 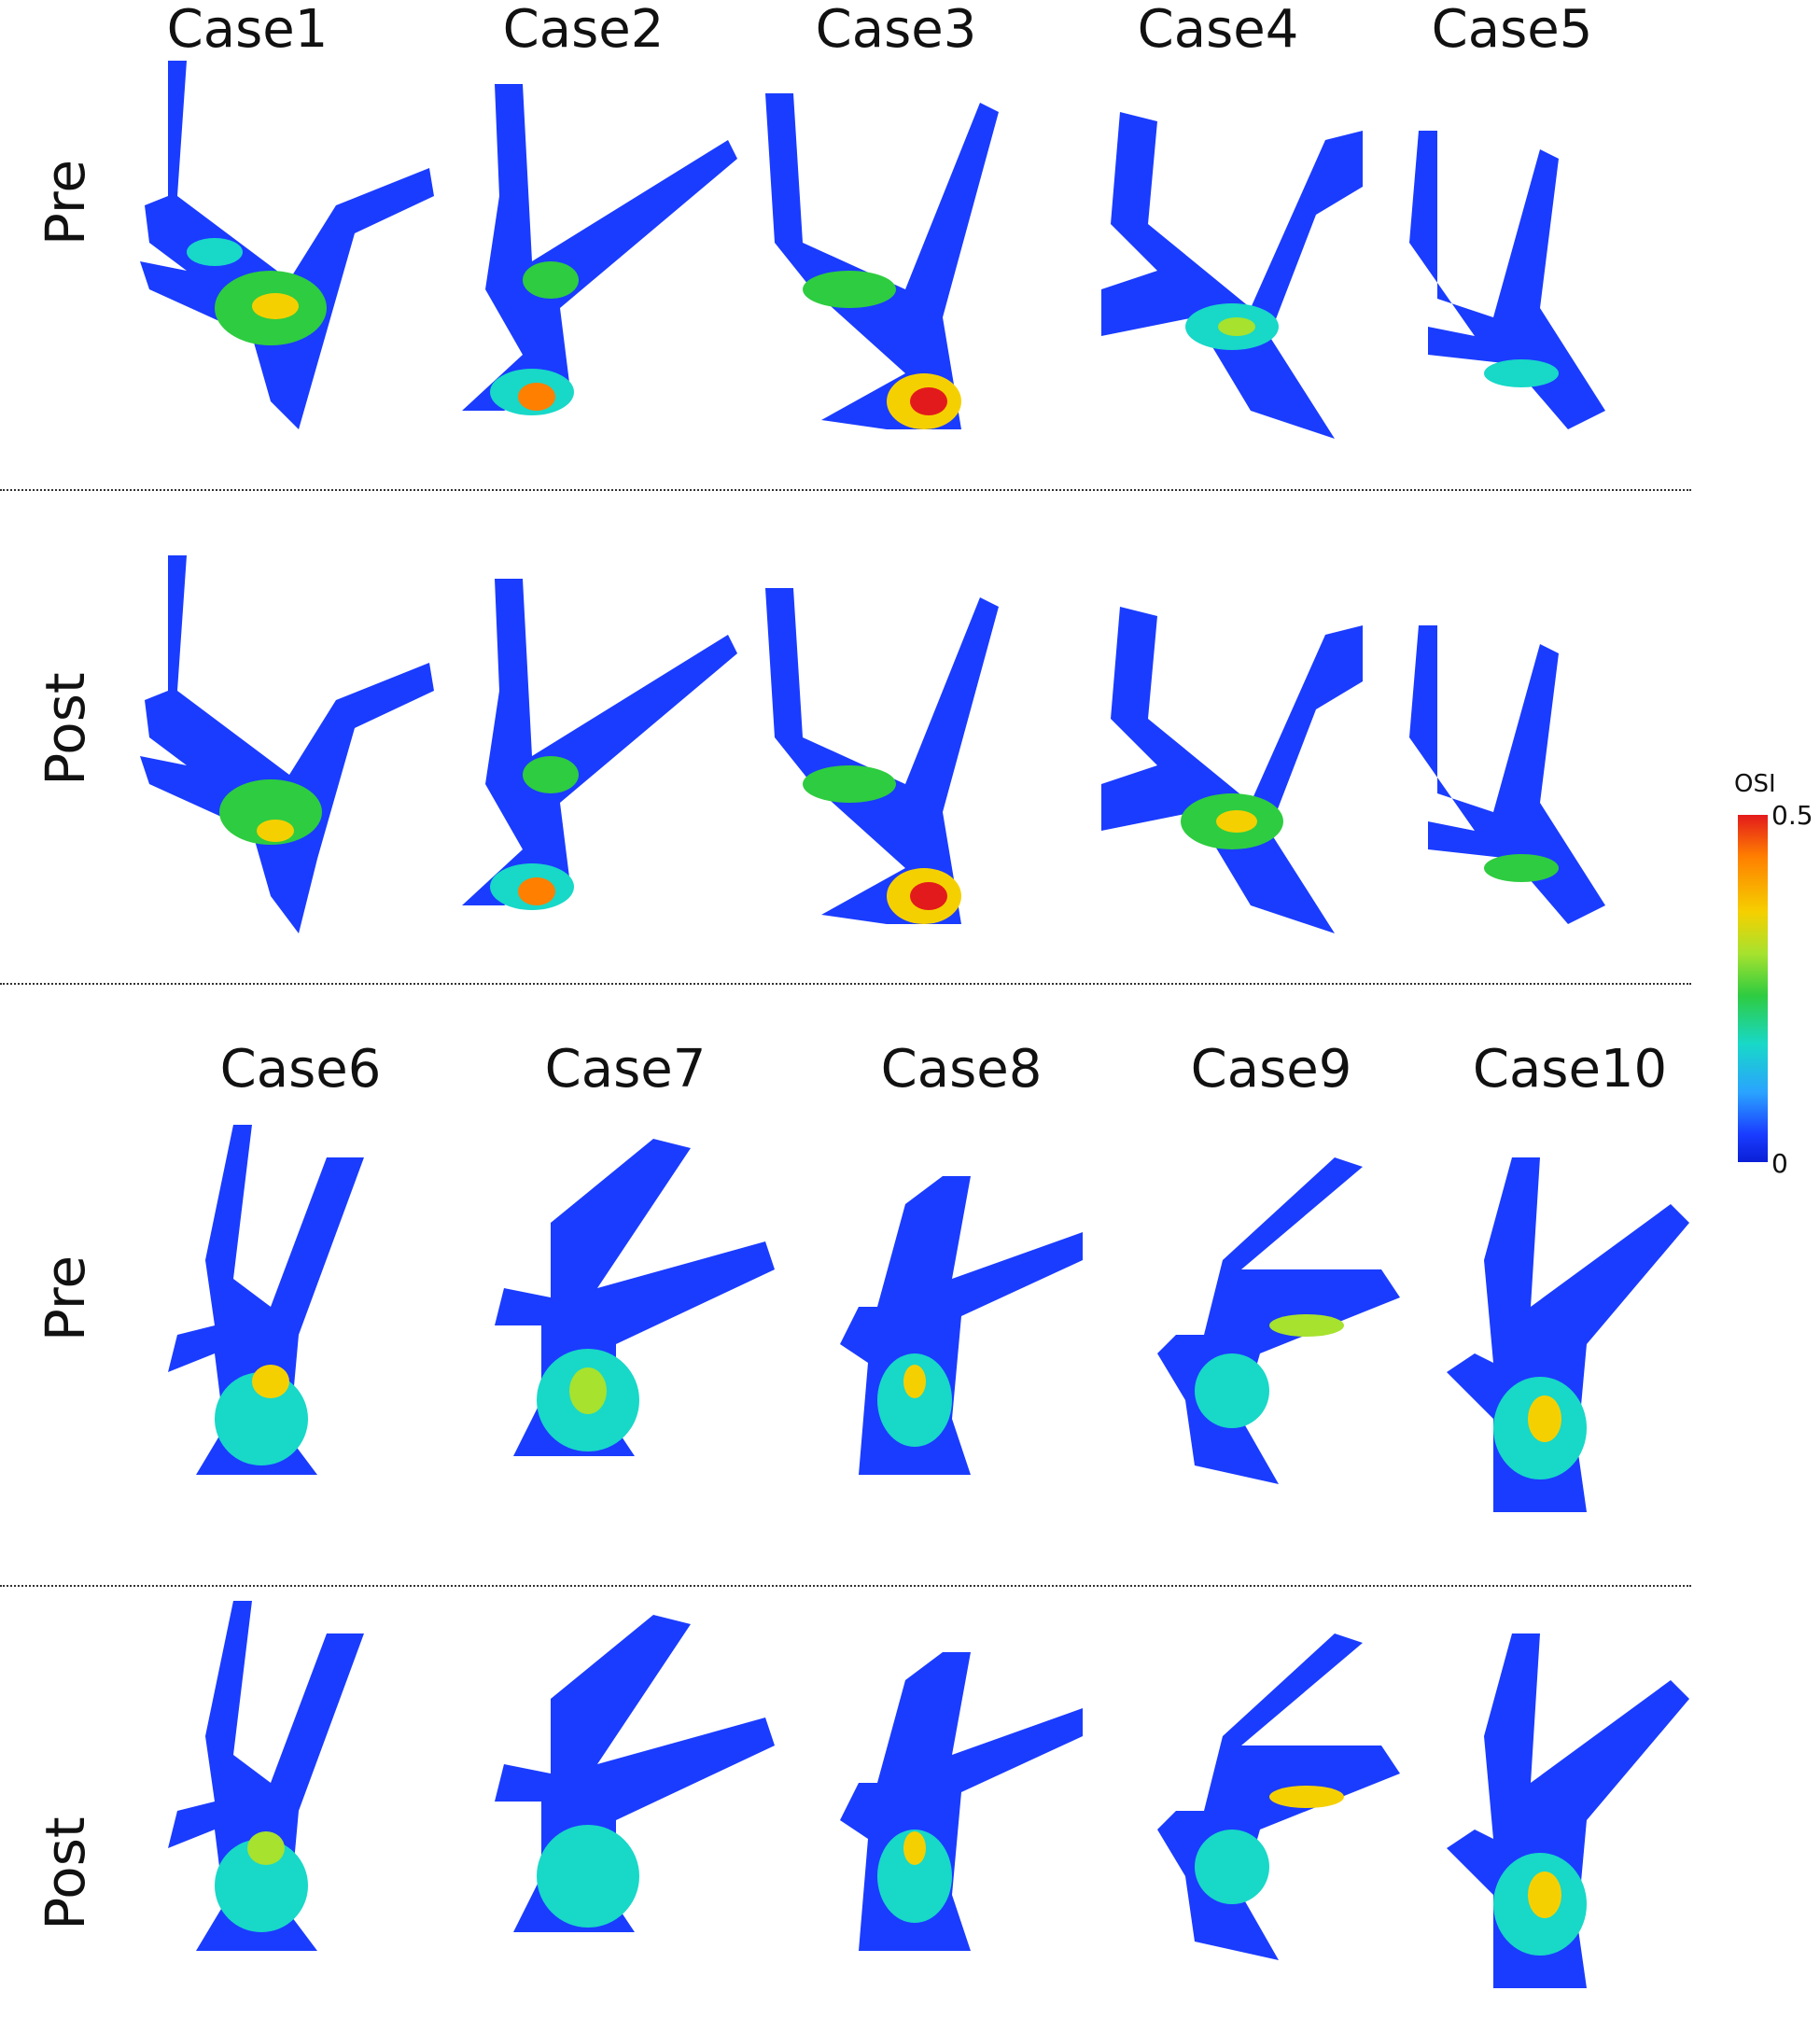 What do you see at coordinates (961, 1069) in the screenshot?
I see `case-label-8: Case8` at bounding box center [961, 1069].